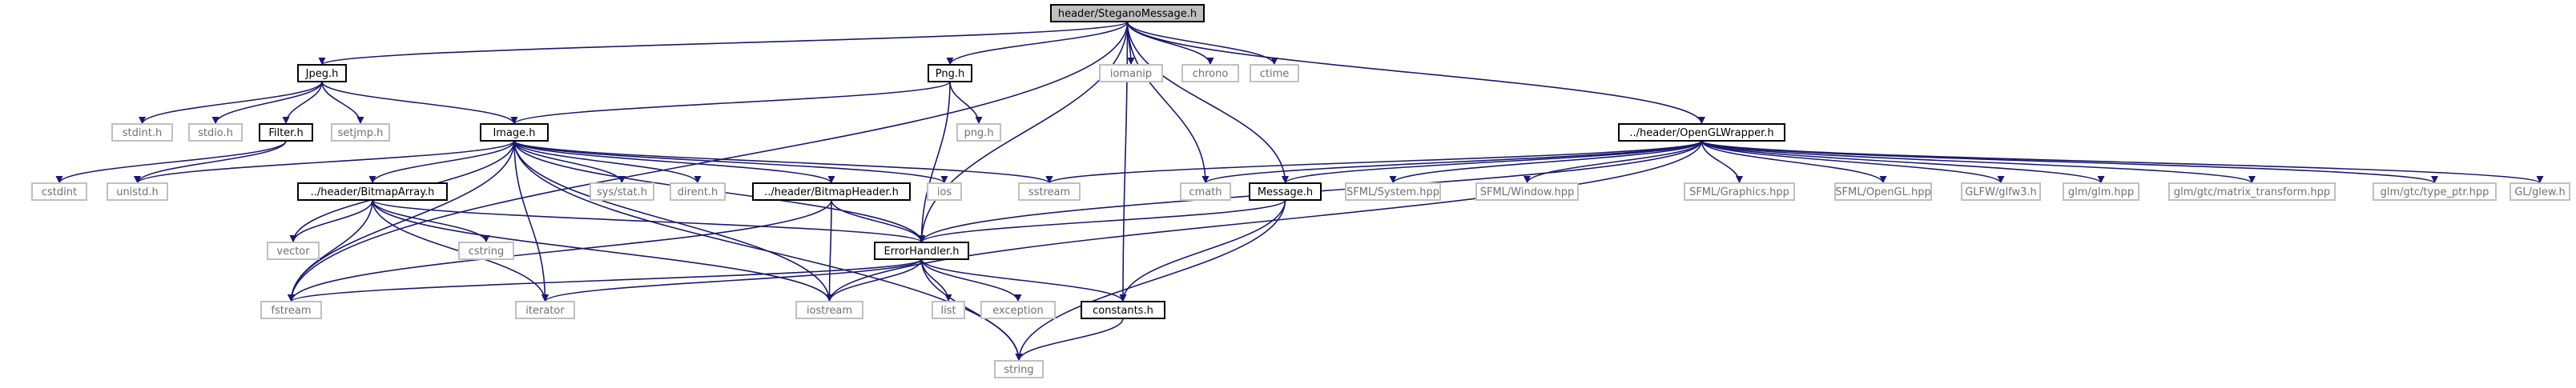 The height and width of the screenshot is (388, 2576). I want to click on node-errorhandler: ErrorHandler.h, so click(921, 251).